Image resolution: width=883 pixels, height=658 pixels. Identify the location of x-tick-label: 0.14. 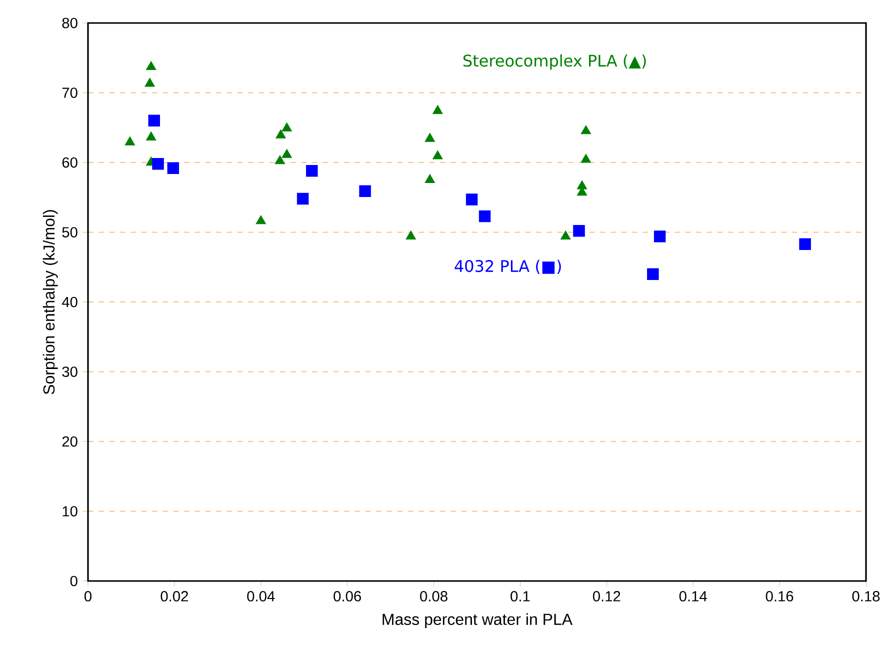
(693, 596).